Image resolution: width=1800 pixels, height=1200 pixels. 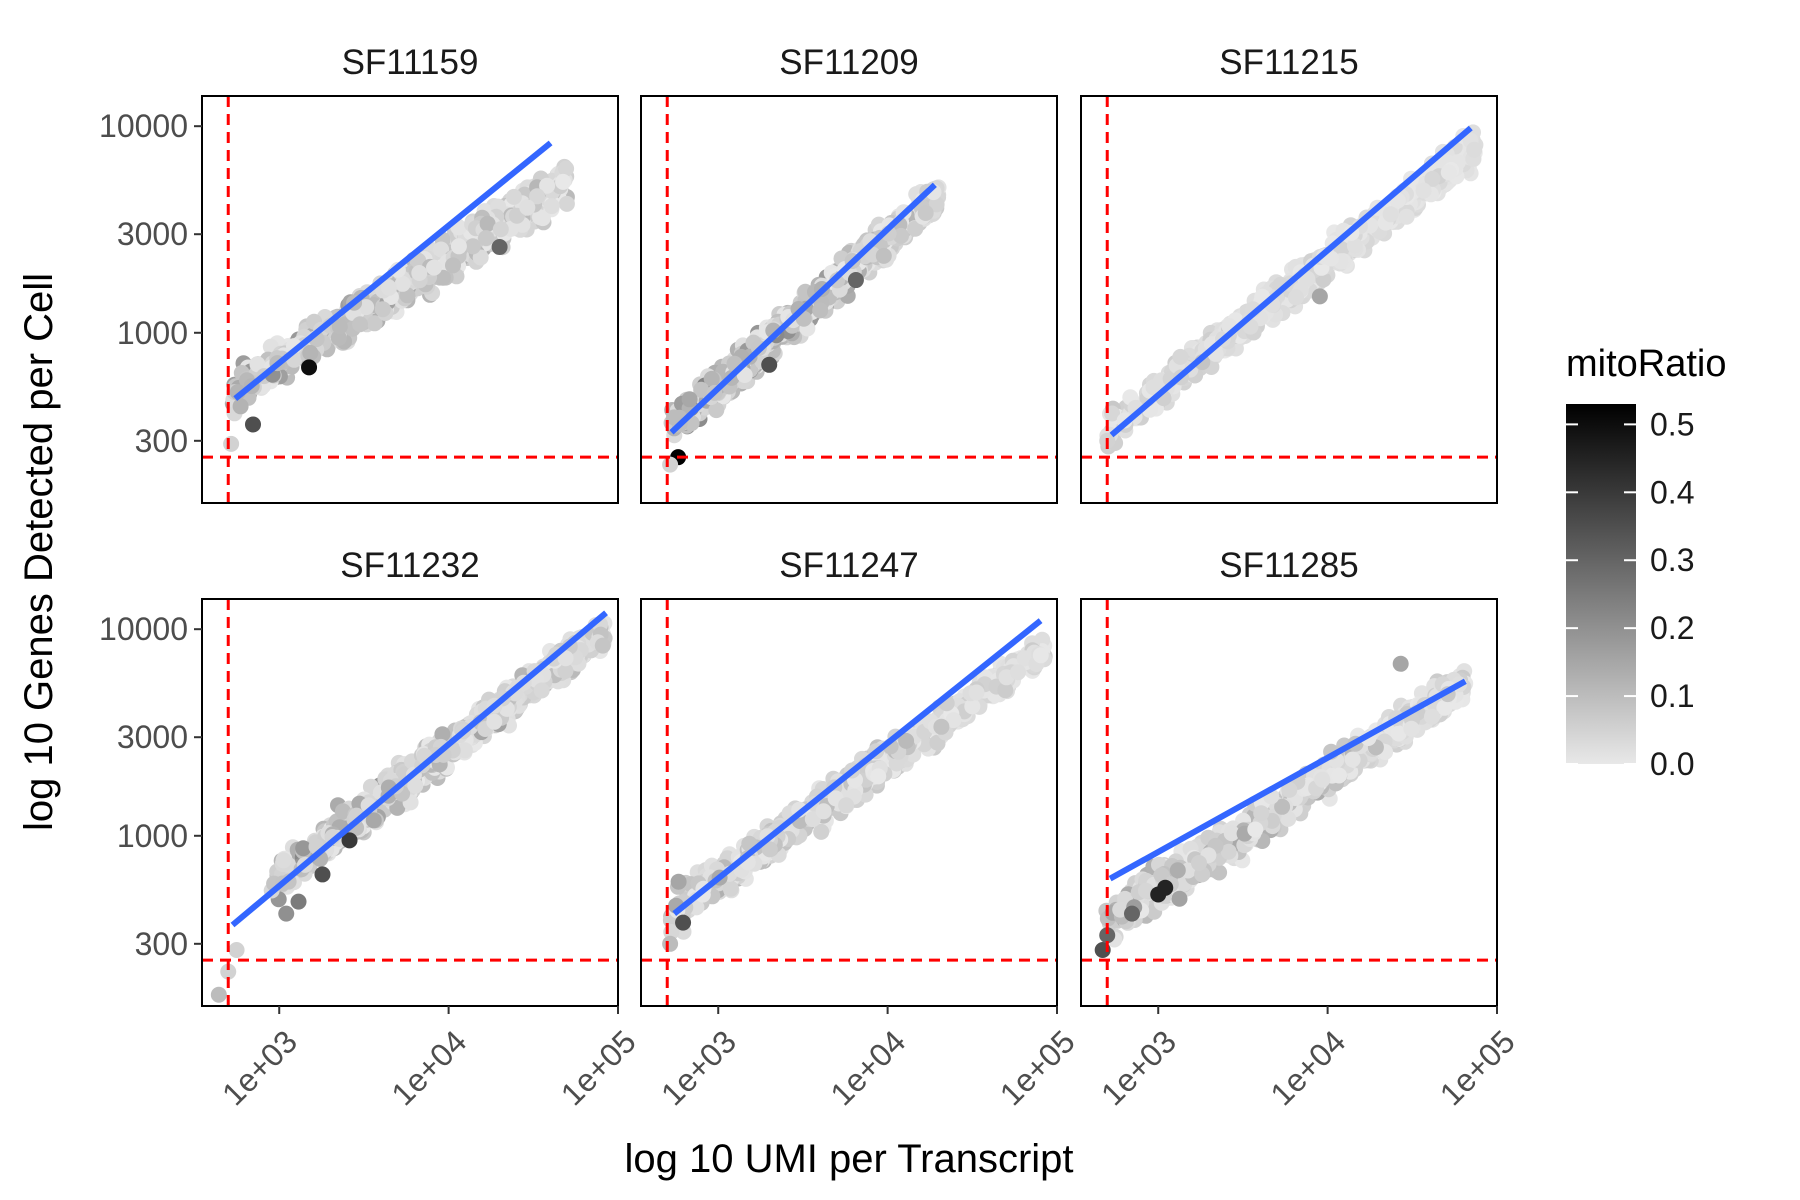 What do you see at coordinates (848, 1159) in the screenshot?
I see `x-axis-title: log 10 UMI per Transcript` at bounding box center [848, 1159].